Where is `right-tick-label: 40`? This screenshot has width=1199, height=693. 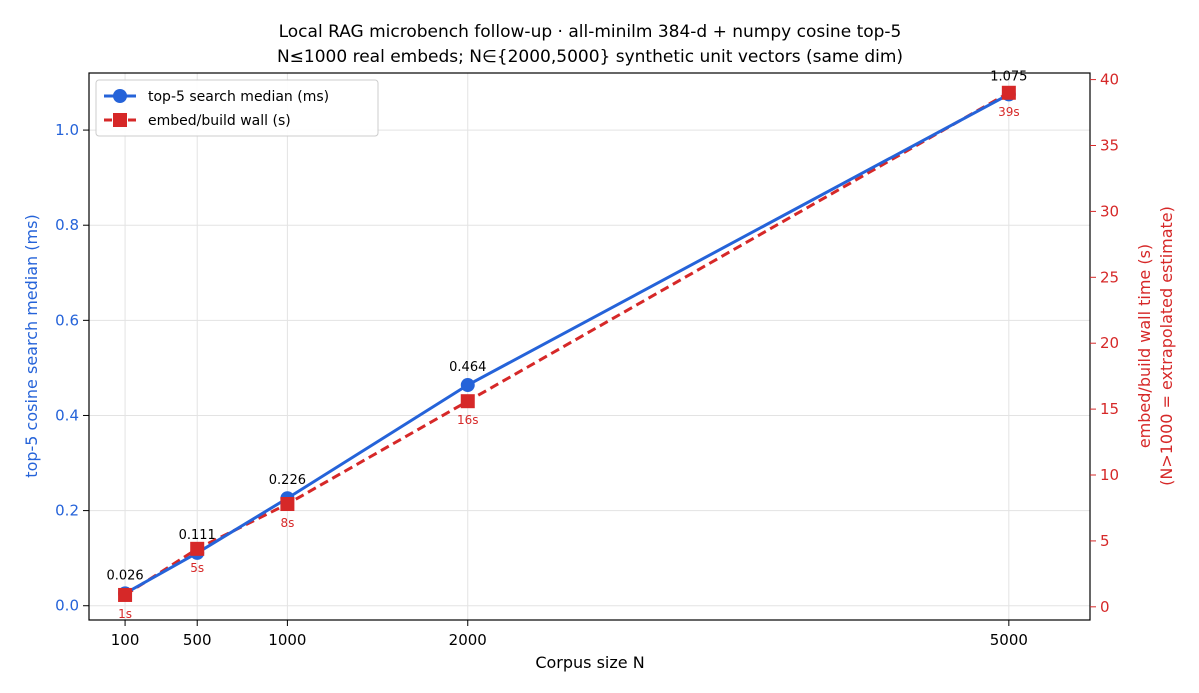
right-tick-label: 40 is located at coordinates (1109, 80).